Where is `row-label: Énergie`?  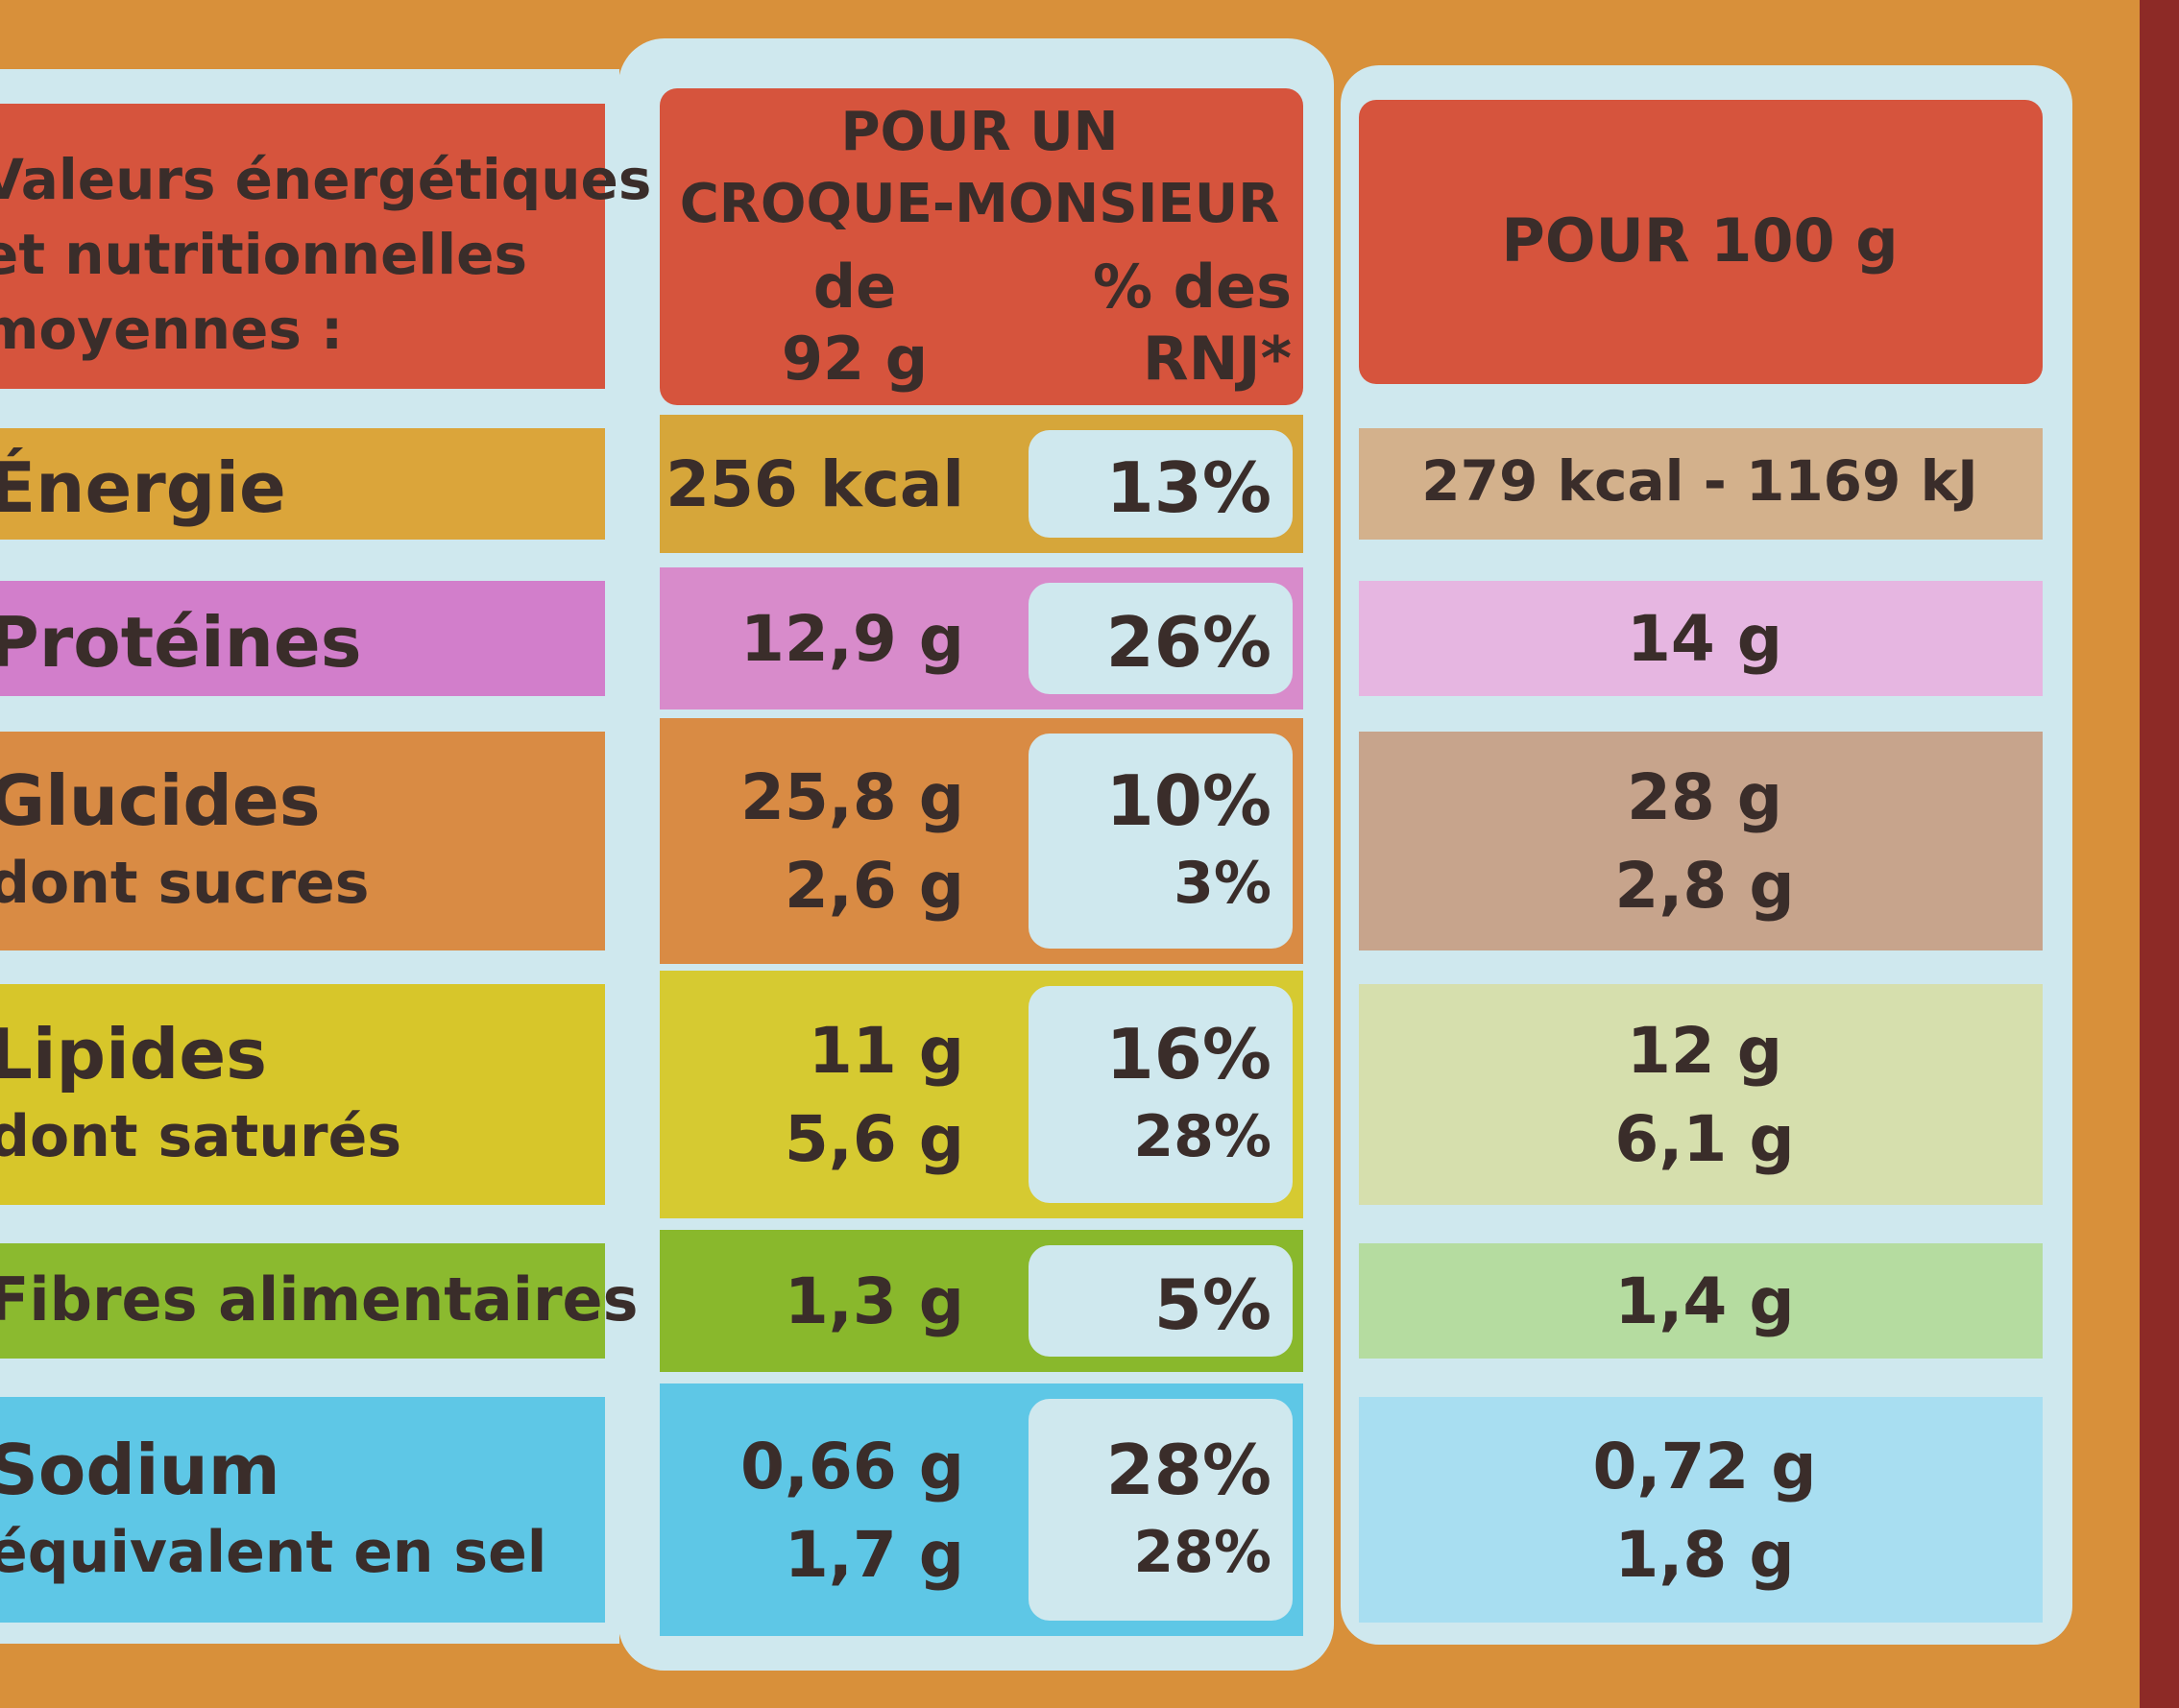 row-label: Énergie is located at coordinates (143, 487).